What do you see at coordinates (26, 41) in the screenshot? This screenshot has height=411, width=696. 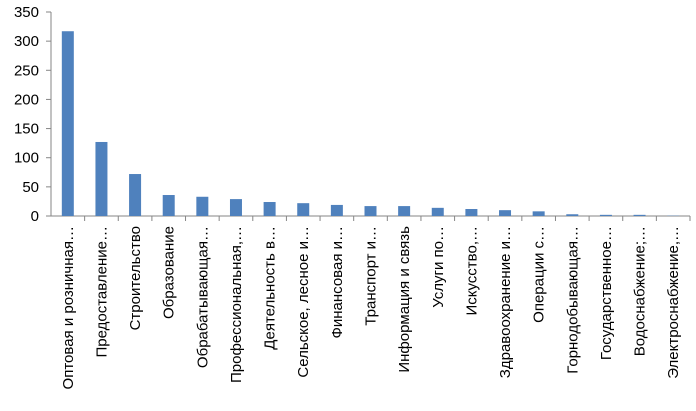 I see `y-tick-label: 300` at bounding box center [26, 41].